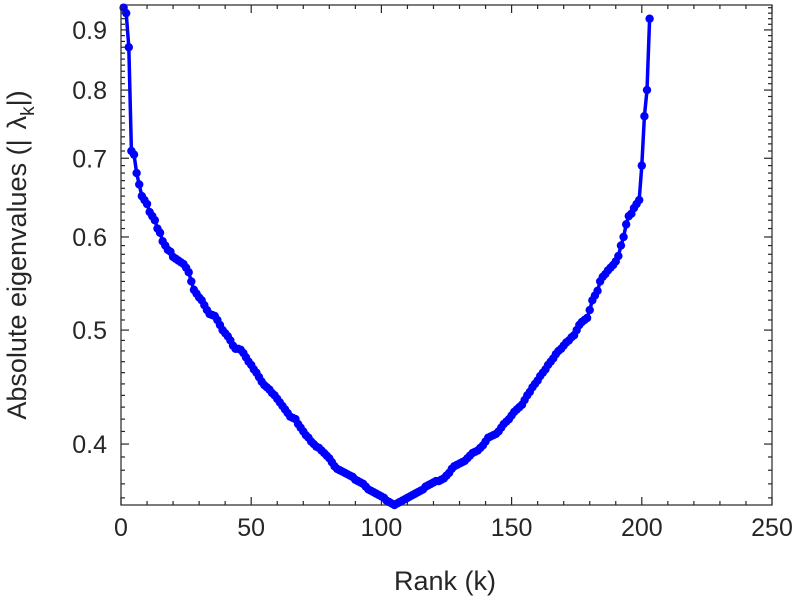 This screenshot has height=600, width=801. Describe the element at coordinates (89, 238) in the screenshot. I see `y-tick-label: 0.6` at that location.